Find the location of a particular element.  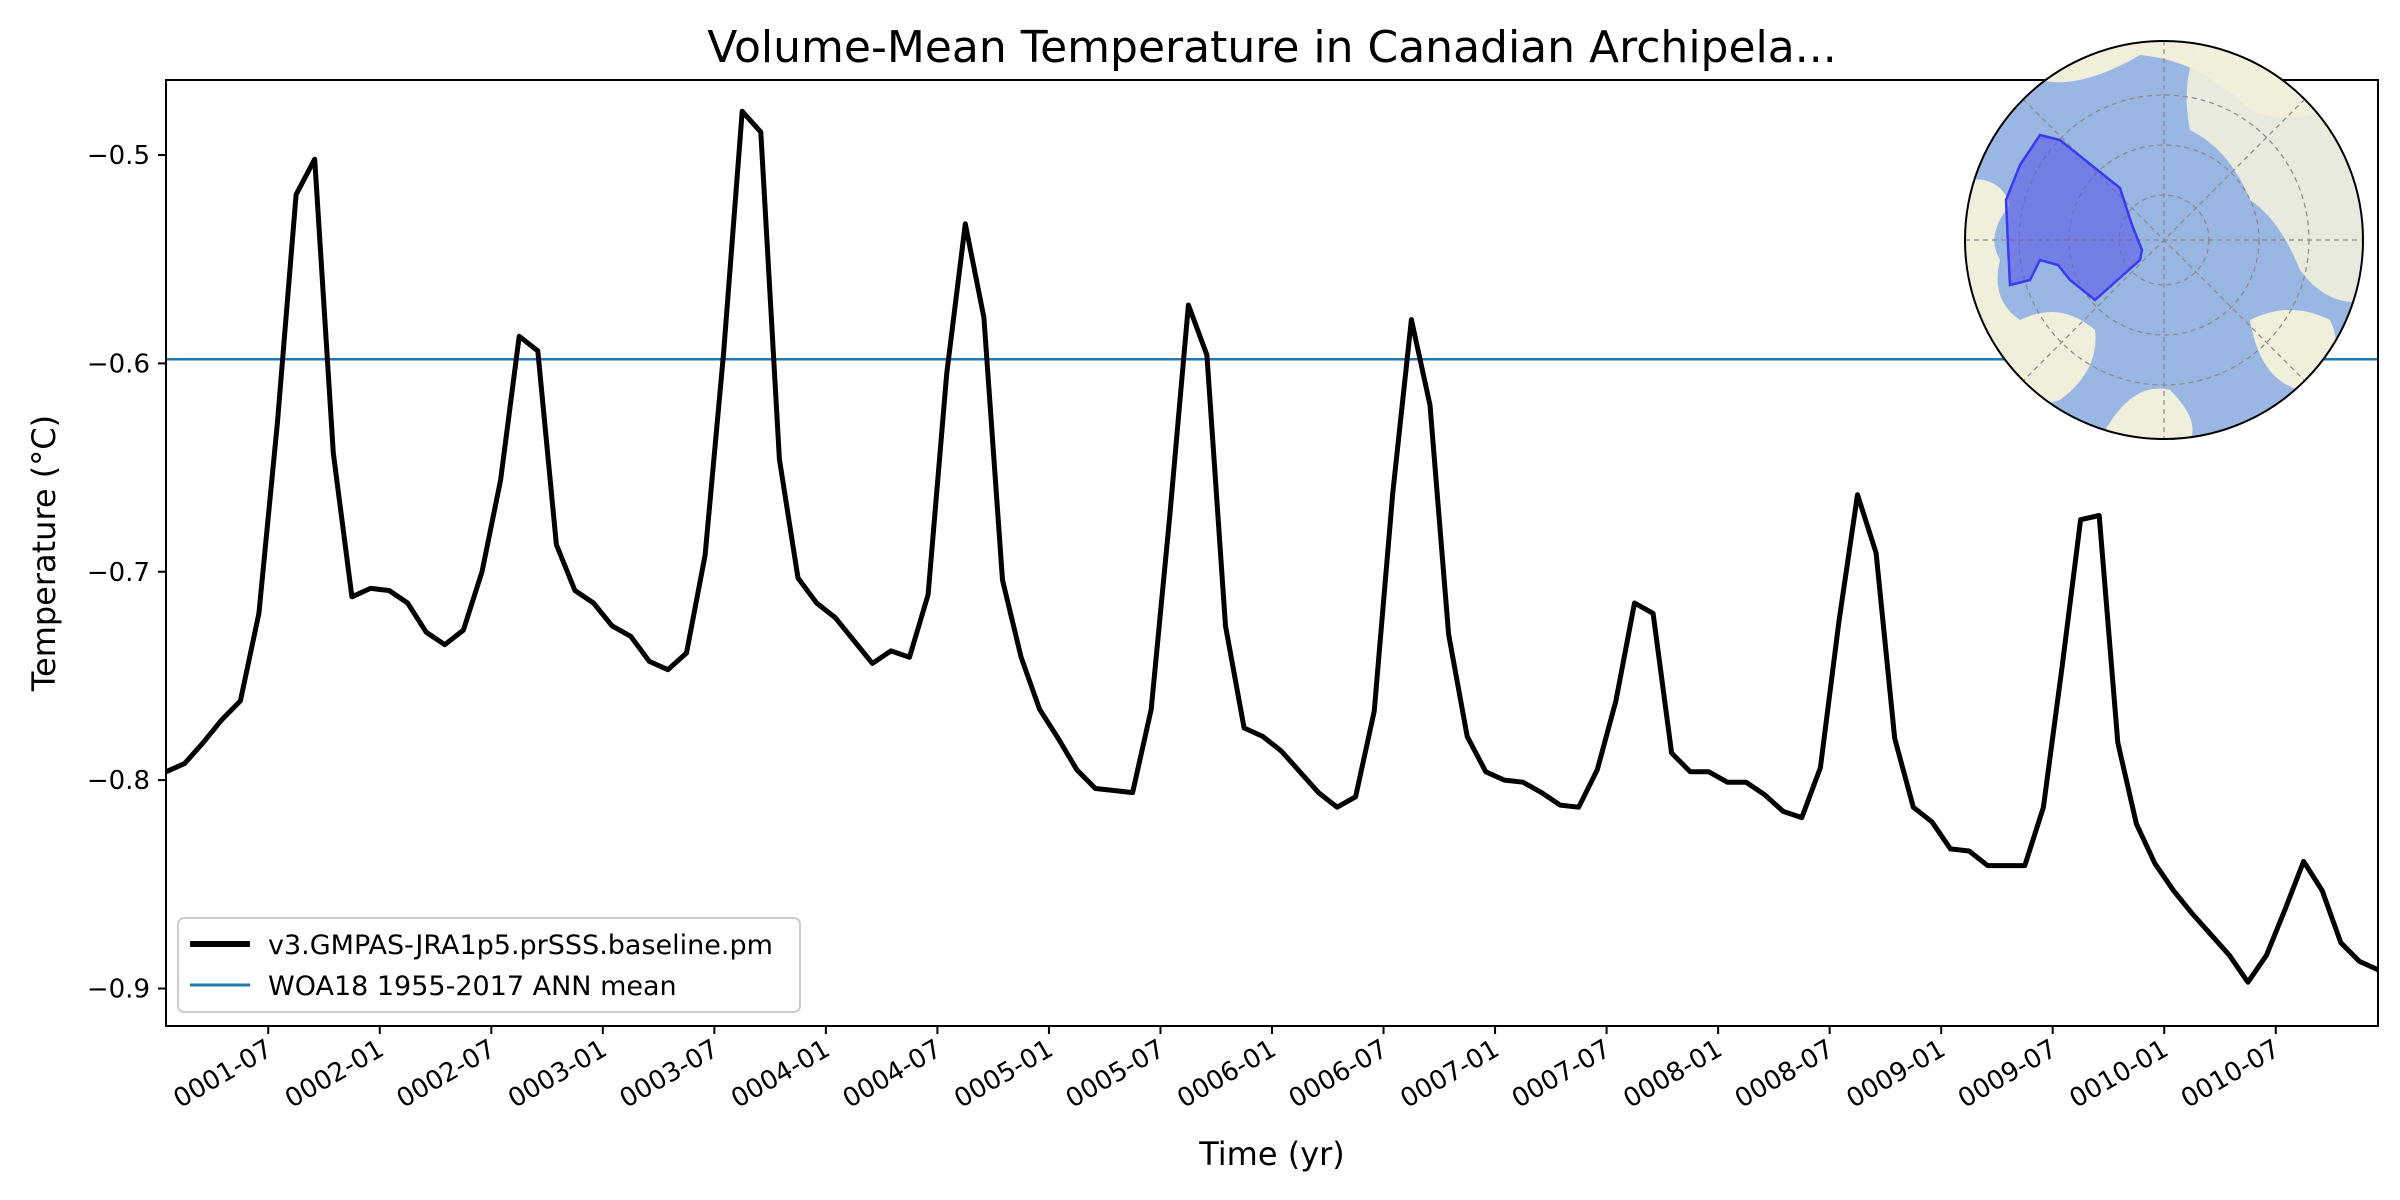

y-tick-label: −0.9 is located at coordinates (118, 989).